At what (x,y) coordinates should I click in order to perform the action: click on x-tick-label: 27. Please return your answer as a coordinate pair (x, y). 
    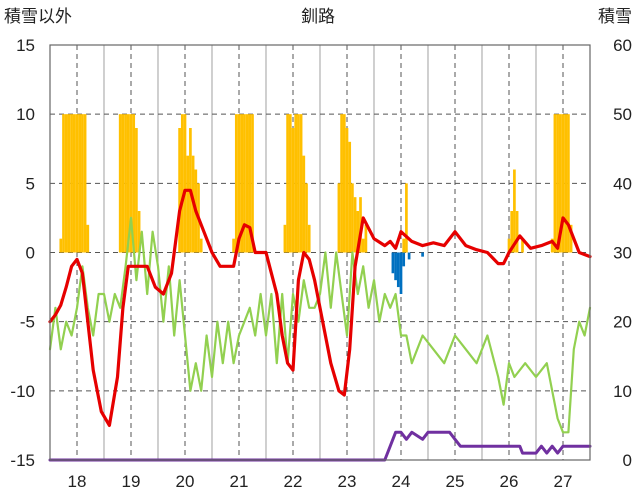
    Looking at the image, I should click on (563, 481).